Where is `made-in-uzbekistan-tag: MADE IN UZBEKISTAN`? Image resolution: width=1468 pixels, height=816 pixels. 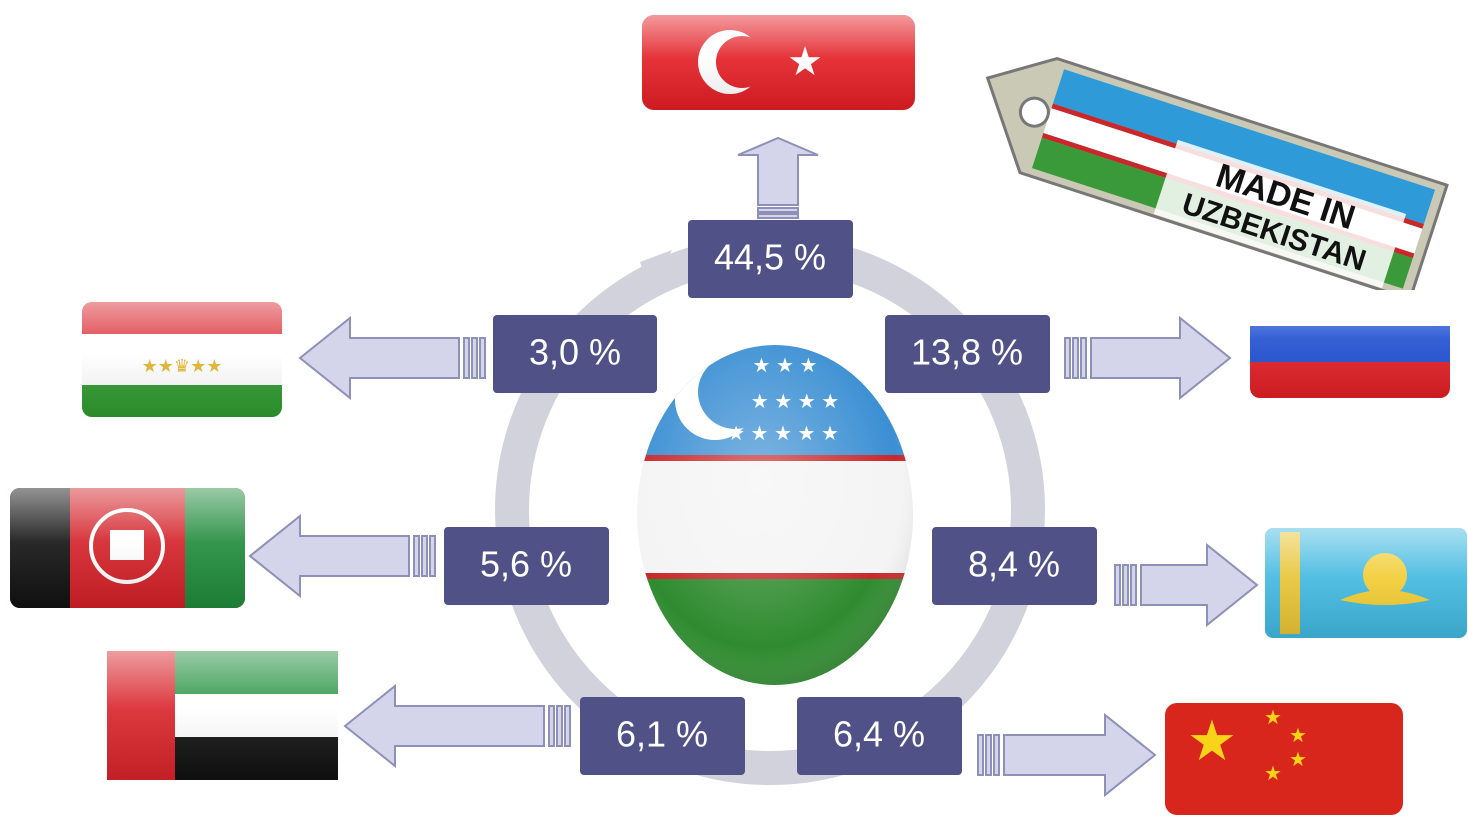
made-in-uzbekistan-tag: MADE IN UZBEKISTAN is located at coordinates (1217, 179).